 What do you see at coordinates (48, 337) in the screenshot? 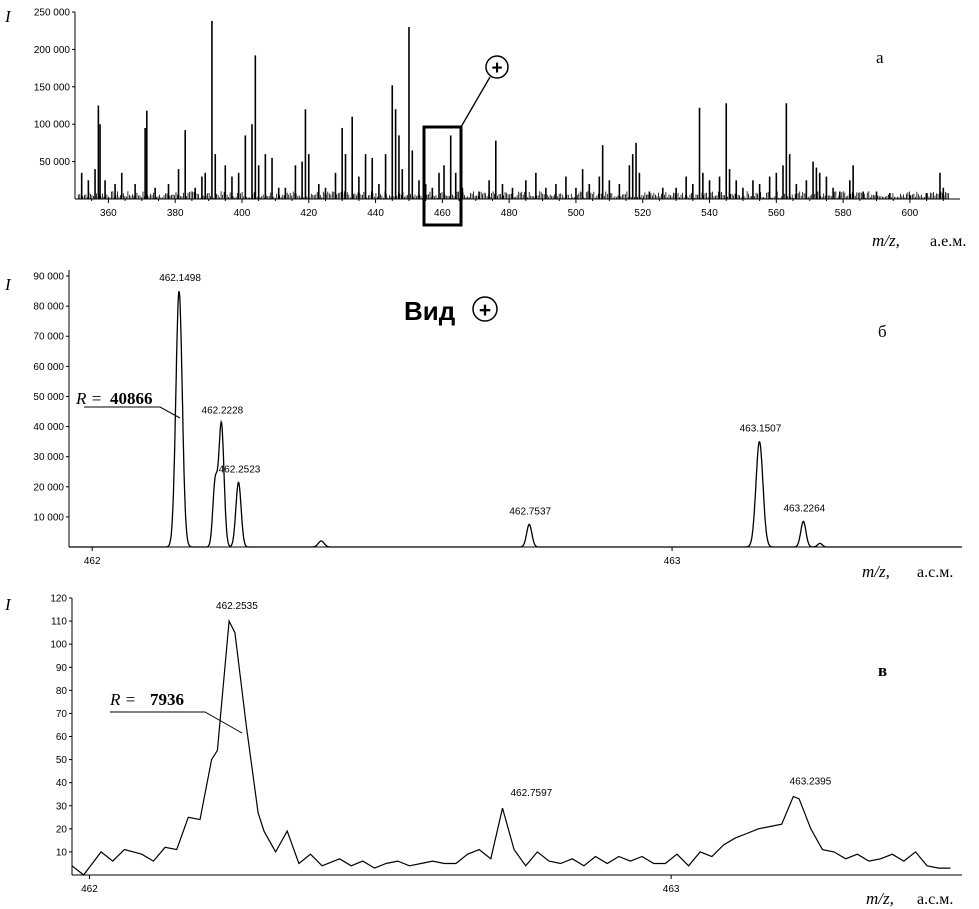
I see `panel-b-y-tick-label: 70 000` at bounding box center [48, 337].